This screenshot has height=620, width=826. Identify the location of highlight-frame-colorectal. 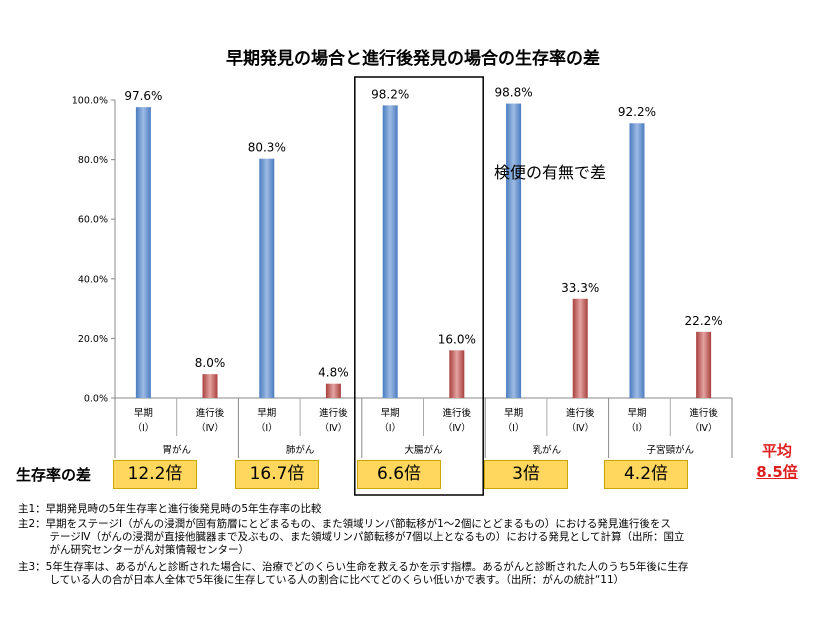
(419, 286).